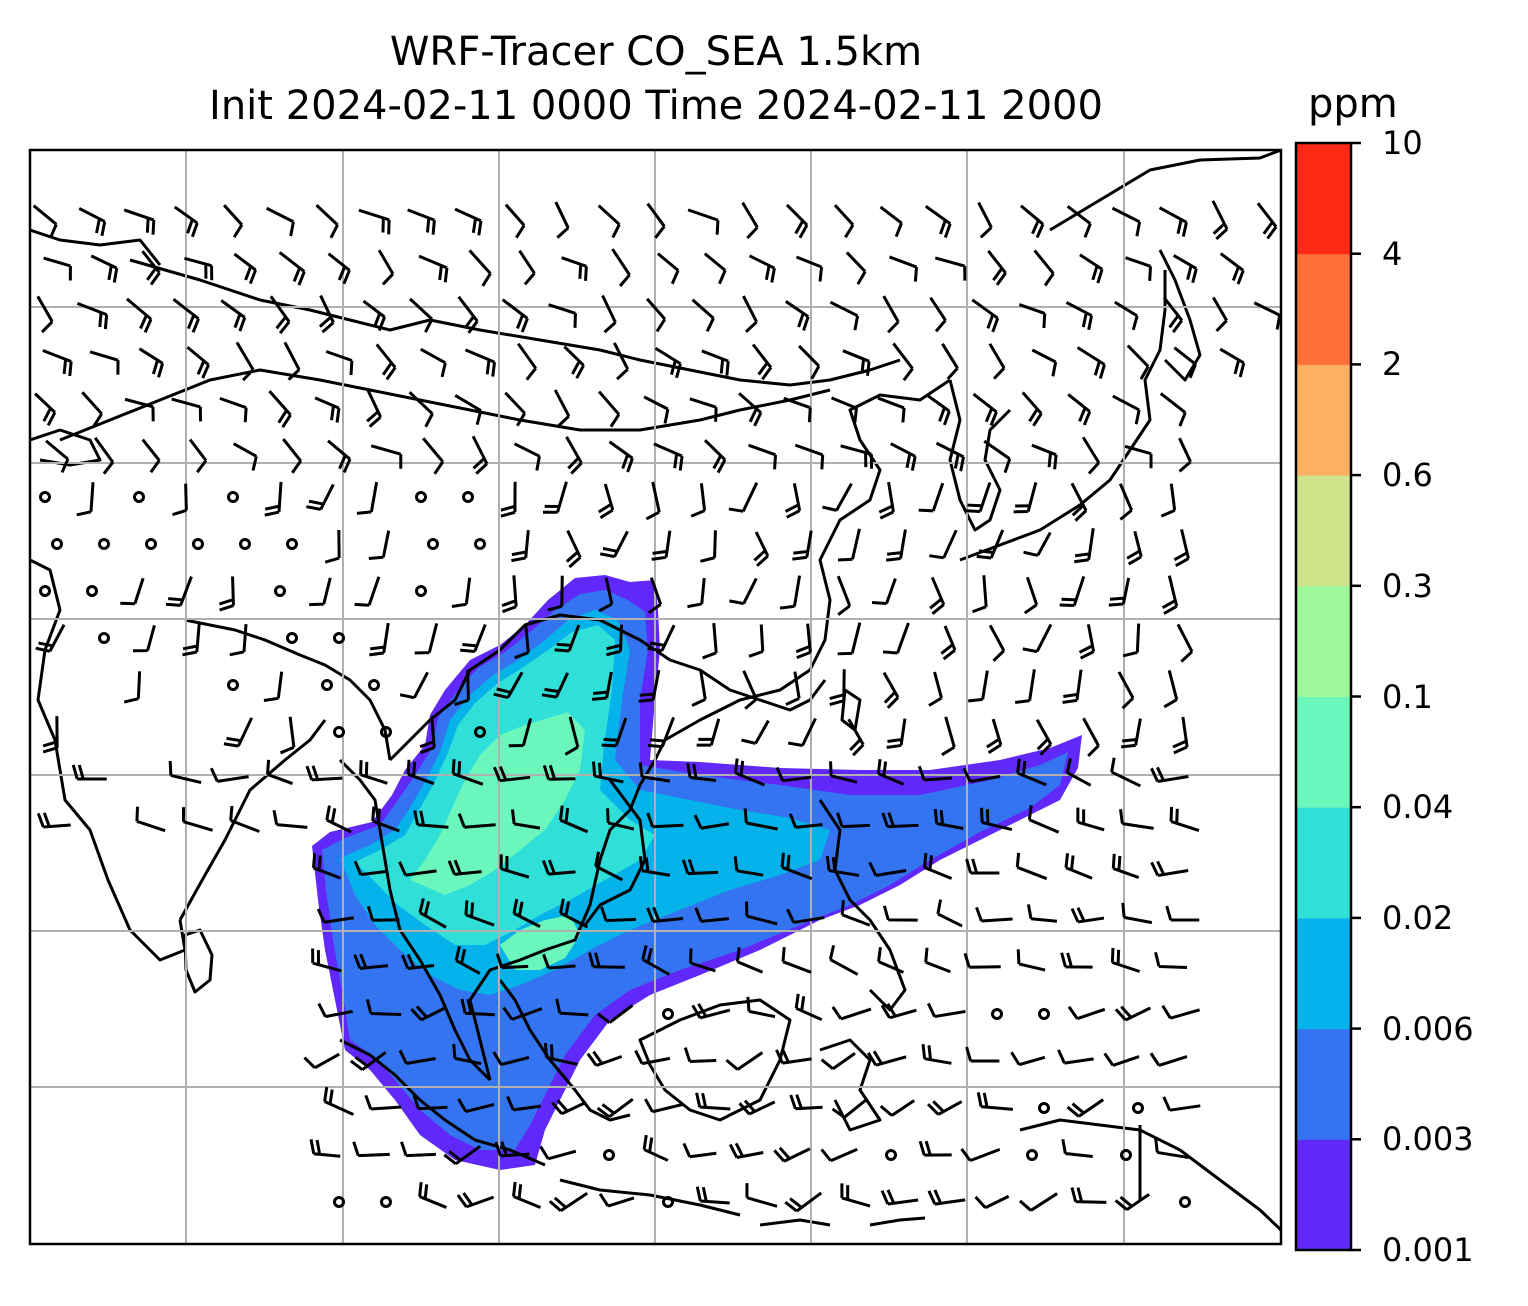 This screenshot has height=1306, width=1528. What do you see at coordinates (850, 1085) in the screenshot?
I see `coastline-sulawesi` at bounding box center [850, 1085].